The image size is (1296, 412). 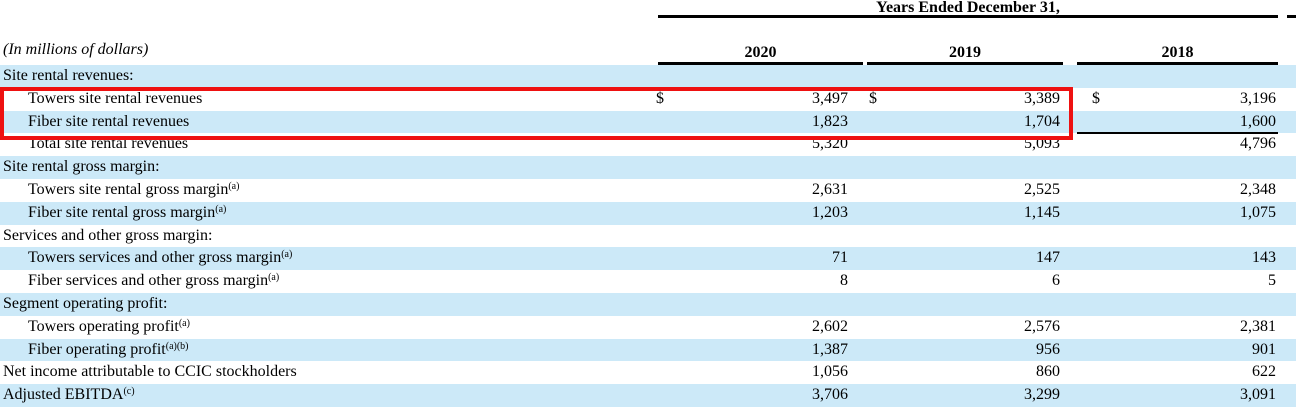 I want to click on table-row: Segment operating profit:, so click(x=648, y=304).